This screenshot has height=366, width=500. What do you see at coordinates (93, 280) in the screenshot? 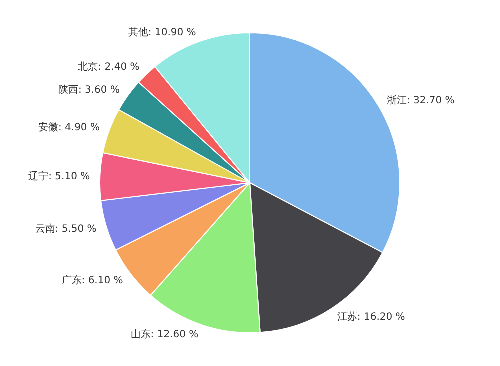
I see `slice-label: 广东: 6.10 %` at bounding box center [93, 280].